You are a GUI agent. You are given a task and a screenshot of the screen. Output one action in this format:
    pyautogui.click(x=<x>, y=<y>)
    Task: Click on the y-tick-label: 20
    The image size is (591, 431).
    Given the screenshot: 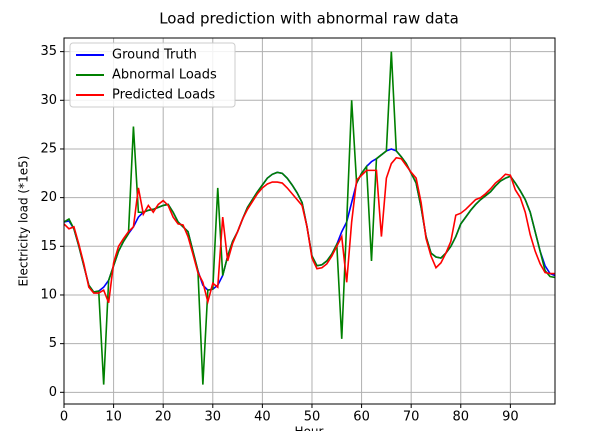 What is the action you would take?
    pyautogui.click(x=48, y=197)
    